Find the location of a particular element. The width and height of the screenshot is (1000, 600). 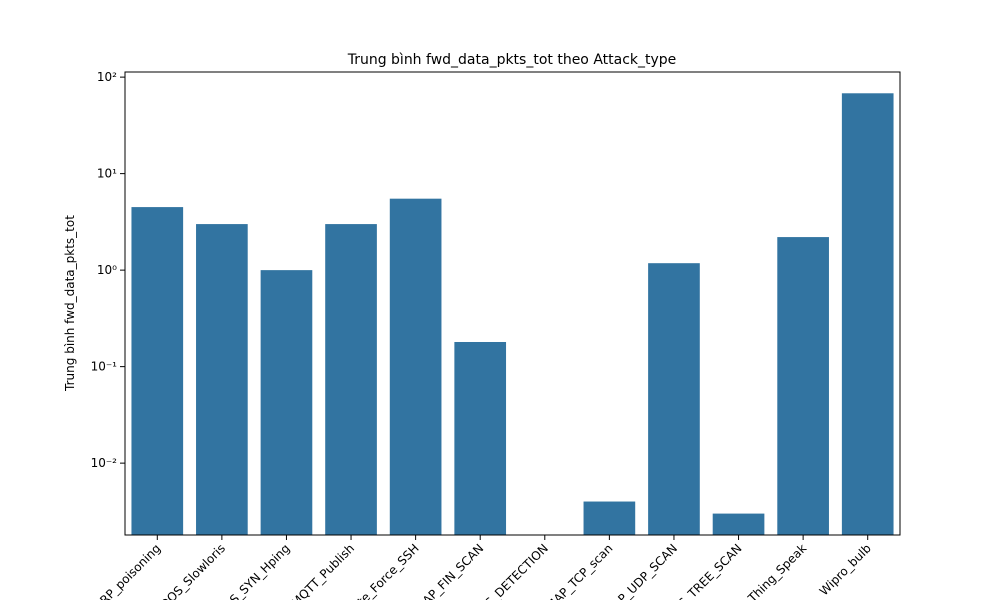

y-tick-label: 10⁻¹ is located at coordinates (104, 367).